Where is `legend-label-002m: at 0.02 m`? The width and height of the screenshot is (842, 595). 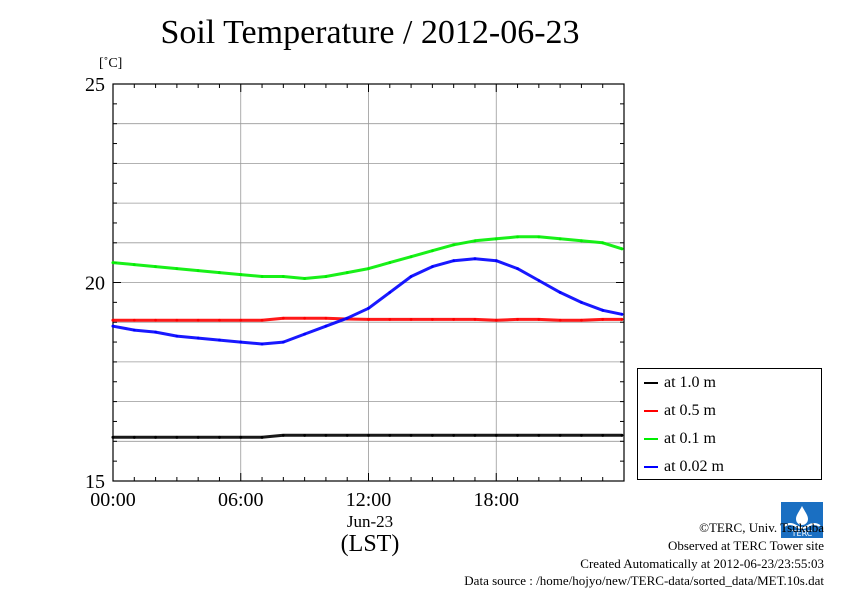 legend-label-002m: at 0.02 m is located at coordinates (694, 466).